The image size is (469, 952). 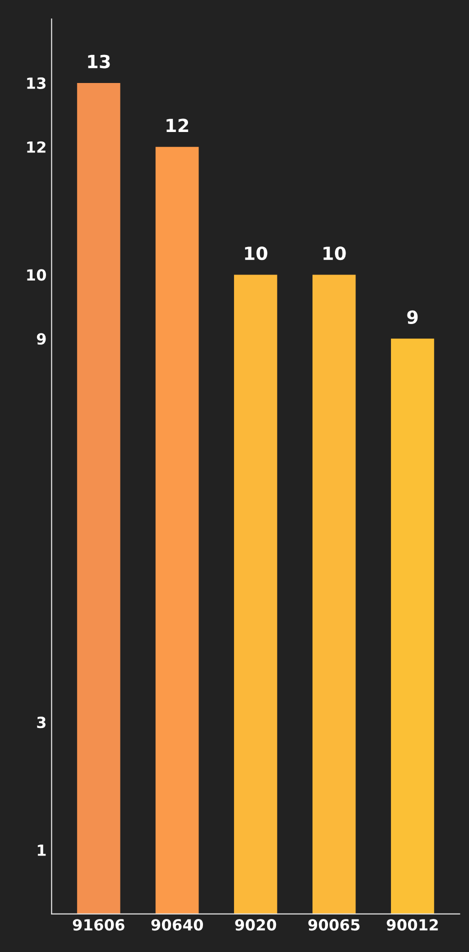 I want to click on data-label: 13, so click(x=99, y=61).